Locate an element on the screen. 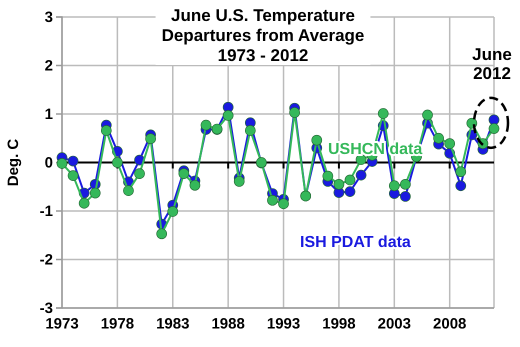  x-tick-label: 2003 is located at coordinates (394, 324).